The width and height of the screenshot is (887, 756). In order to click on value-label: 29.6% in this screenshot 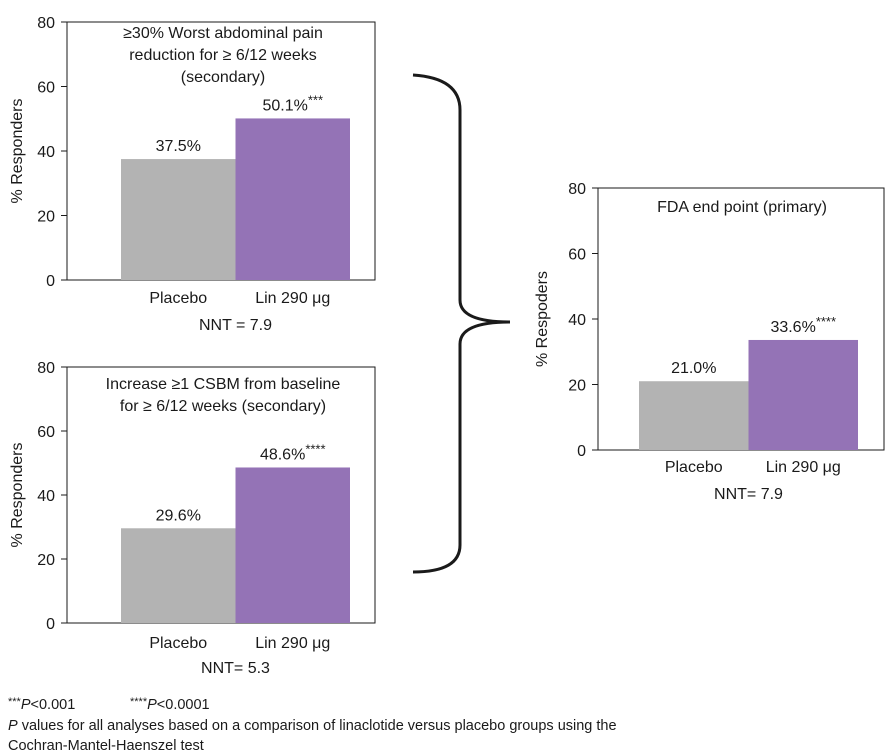, I will do `click(178, 515)`.